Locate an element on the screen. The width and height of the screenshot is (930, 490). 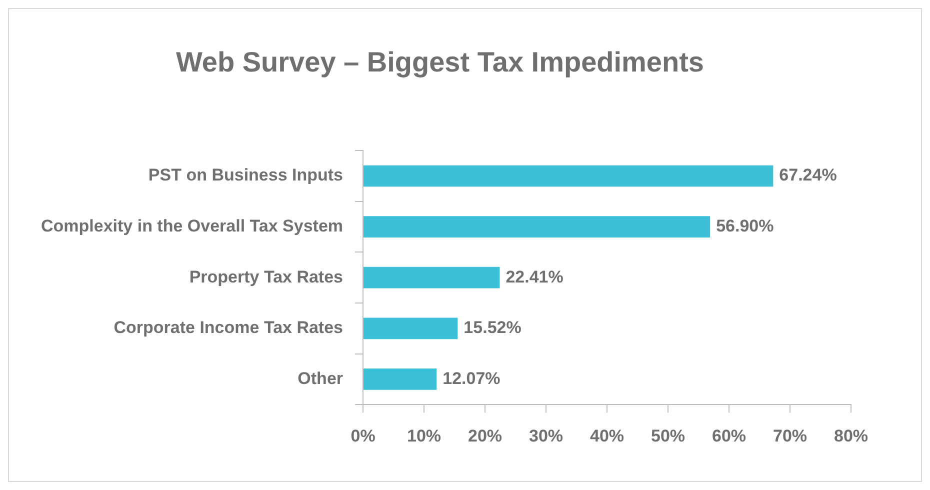
data-label: 56.90% is located at coordinates (745, 226).